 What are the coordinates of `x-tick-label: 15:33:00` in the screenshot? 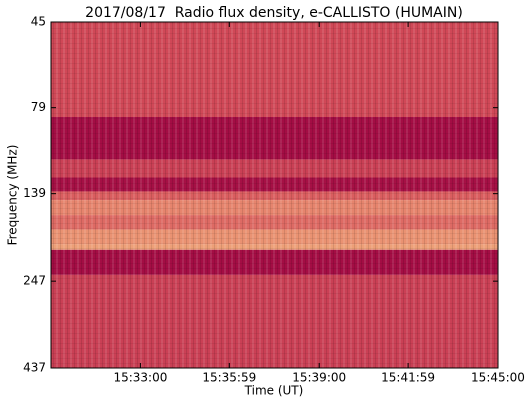 It's located at (140, 378).